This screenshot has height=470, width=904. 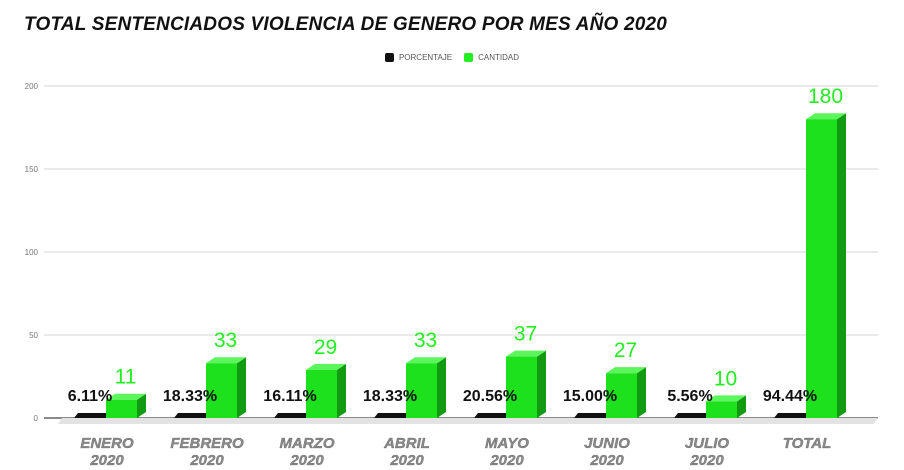 I want to click on y-tick-label: 200, so click(x=32, y=86).